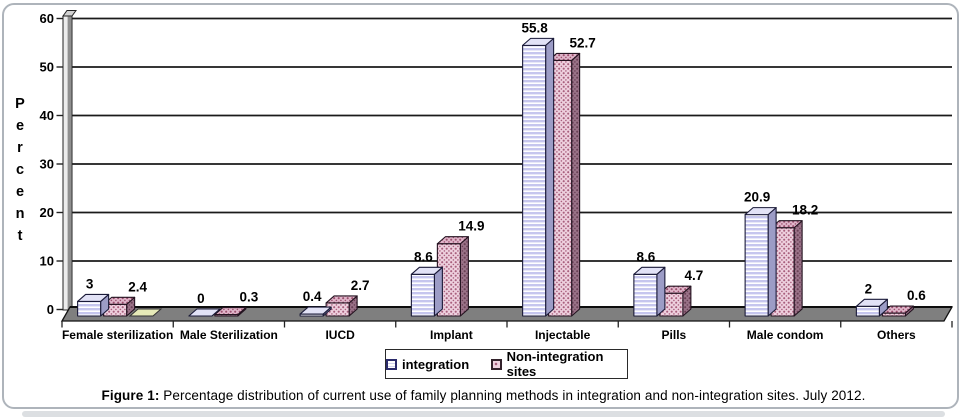 The height and width of the screenshot is (417, 967). What do you see at coordinates (47, 115) in the screenshot?
I see `y-tick-label-40: 40` at bounding box center [47, 115].